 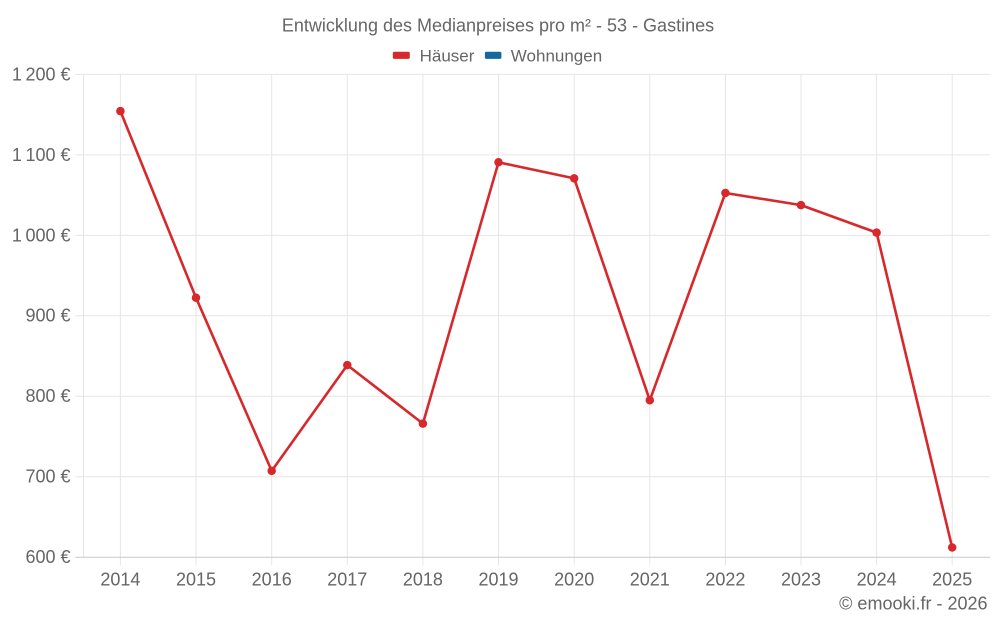 What do you see at coordinates (447, 56) in the screenshot?
I see `svg-text: Häuser` at bounding box center [447, 56].